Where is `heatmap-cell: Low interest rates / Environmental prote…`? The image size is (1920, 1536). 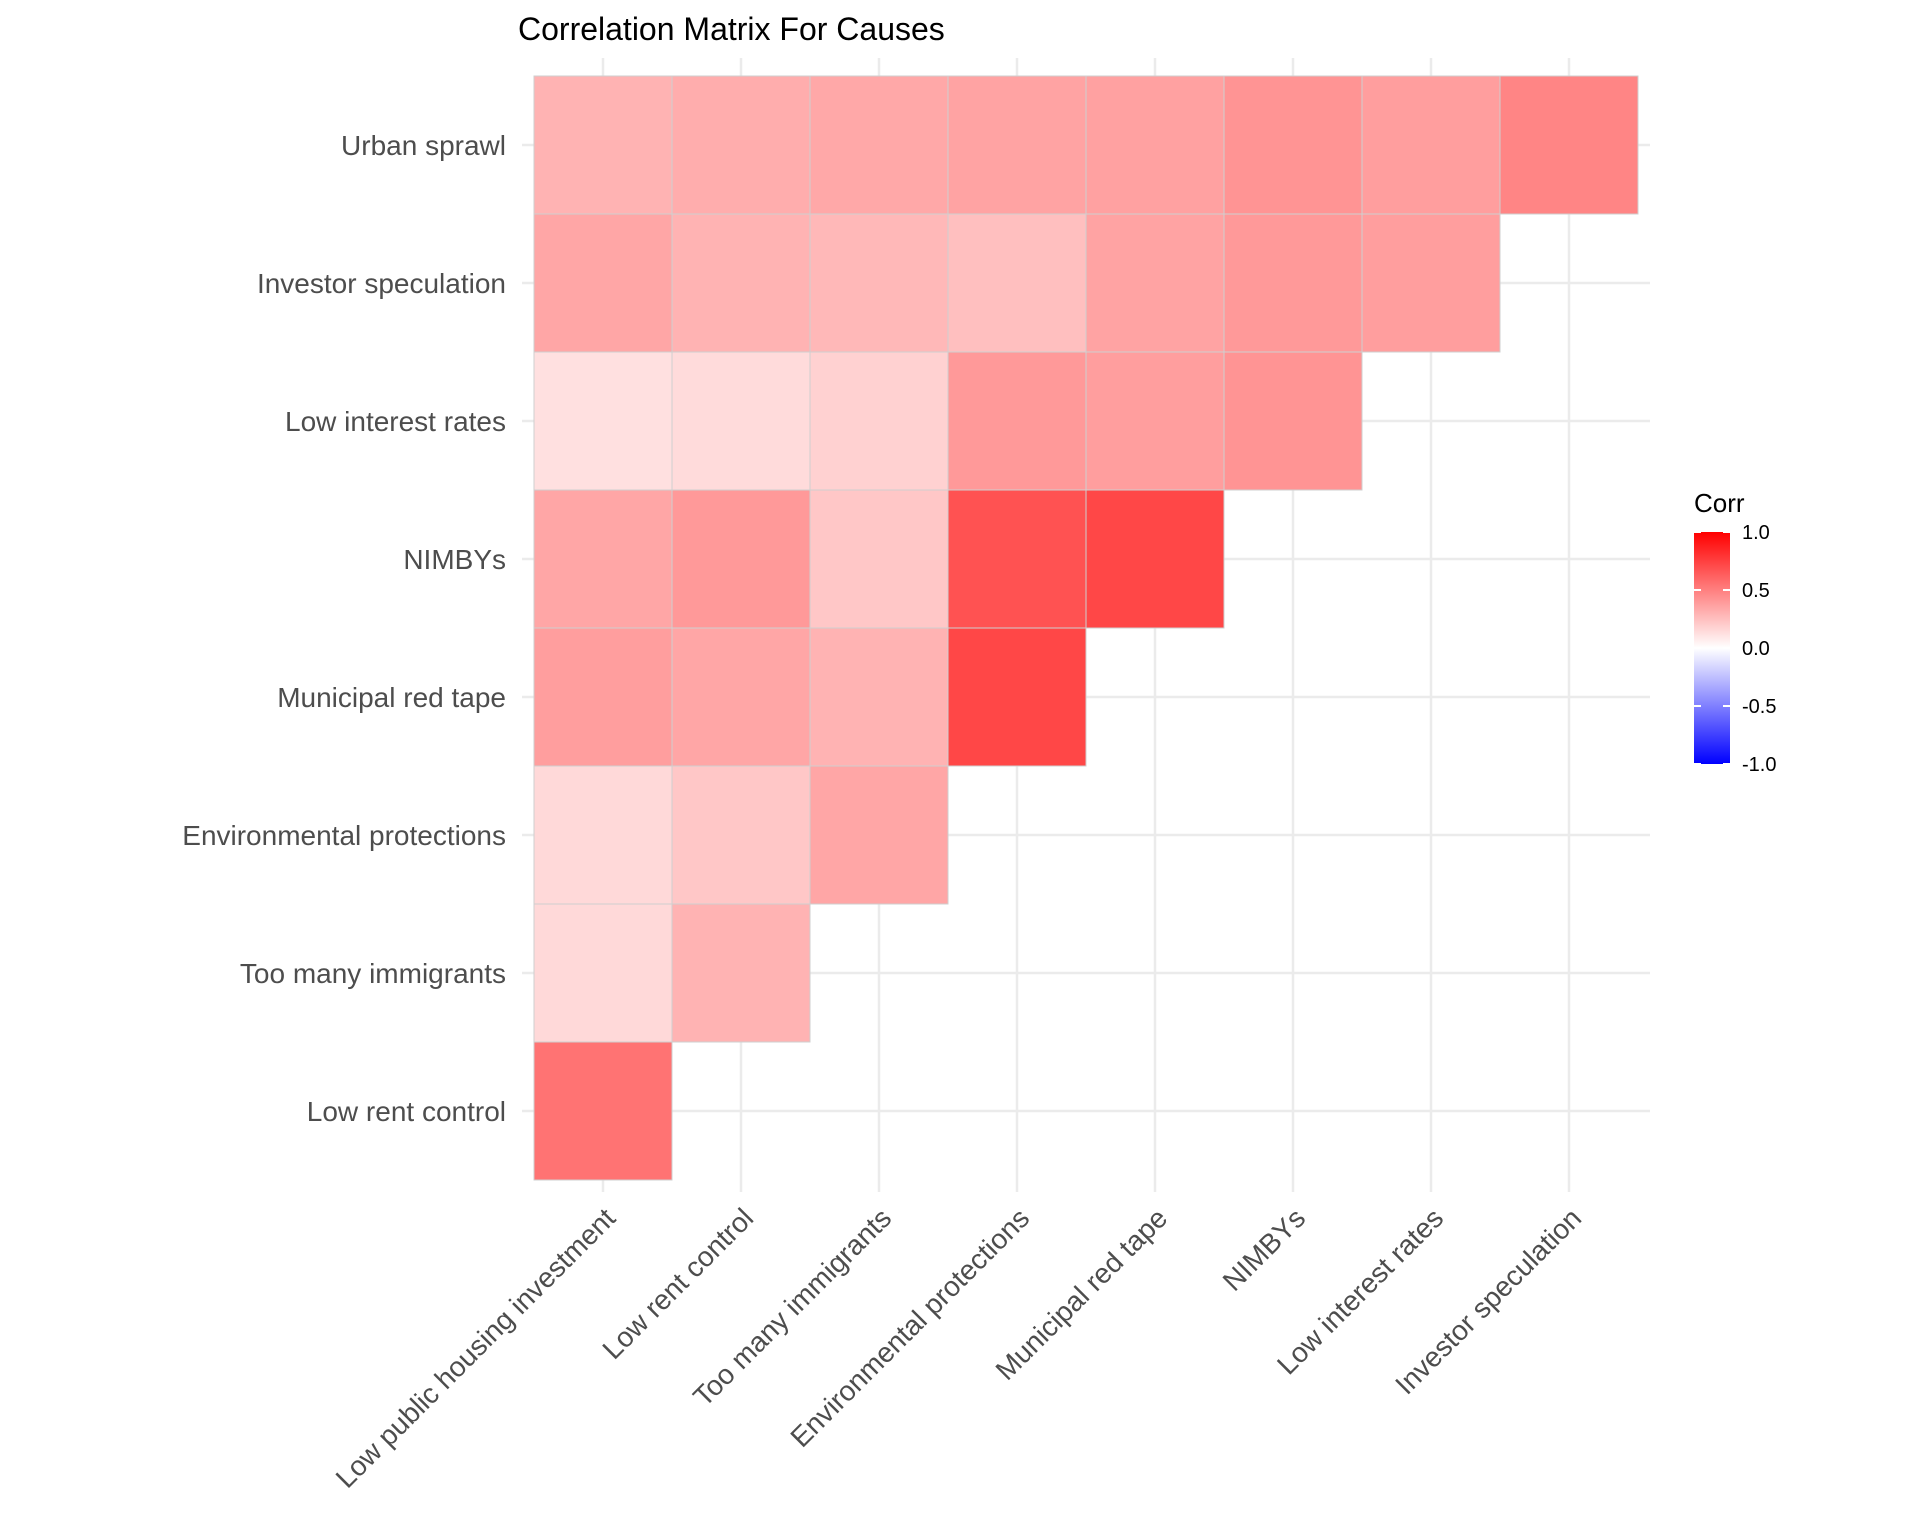 heatmap-cell: Low interest rates / Environmental prote… is located at coordinates (1017, 421).